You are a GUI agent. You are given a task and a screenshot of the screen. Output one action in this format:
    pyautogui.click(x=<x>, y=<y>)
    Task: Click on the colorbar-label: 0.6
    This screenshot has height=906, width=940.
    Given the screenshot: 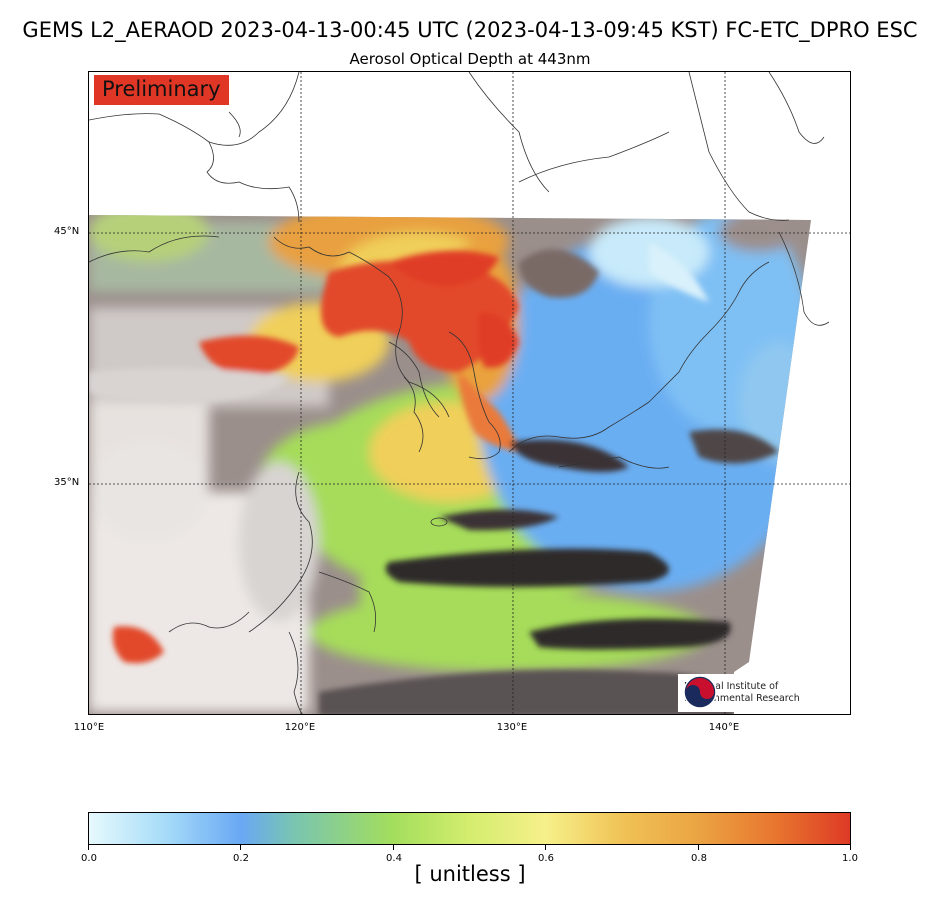 What is the action you would take?
    pyautogui.click(x=546, y=858)
    